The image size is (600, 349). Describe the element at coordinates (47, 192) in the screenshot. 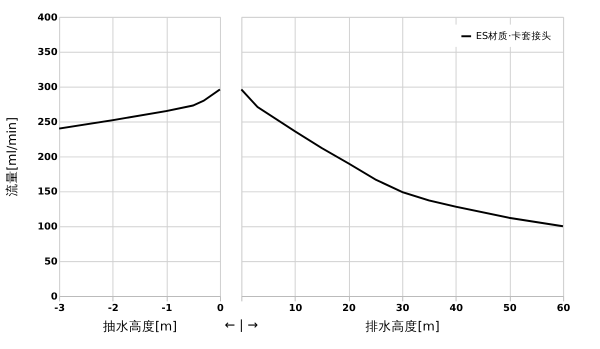

I see `y-tick-label: 150` at that location.